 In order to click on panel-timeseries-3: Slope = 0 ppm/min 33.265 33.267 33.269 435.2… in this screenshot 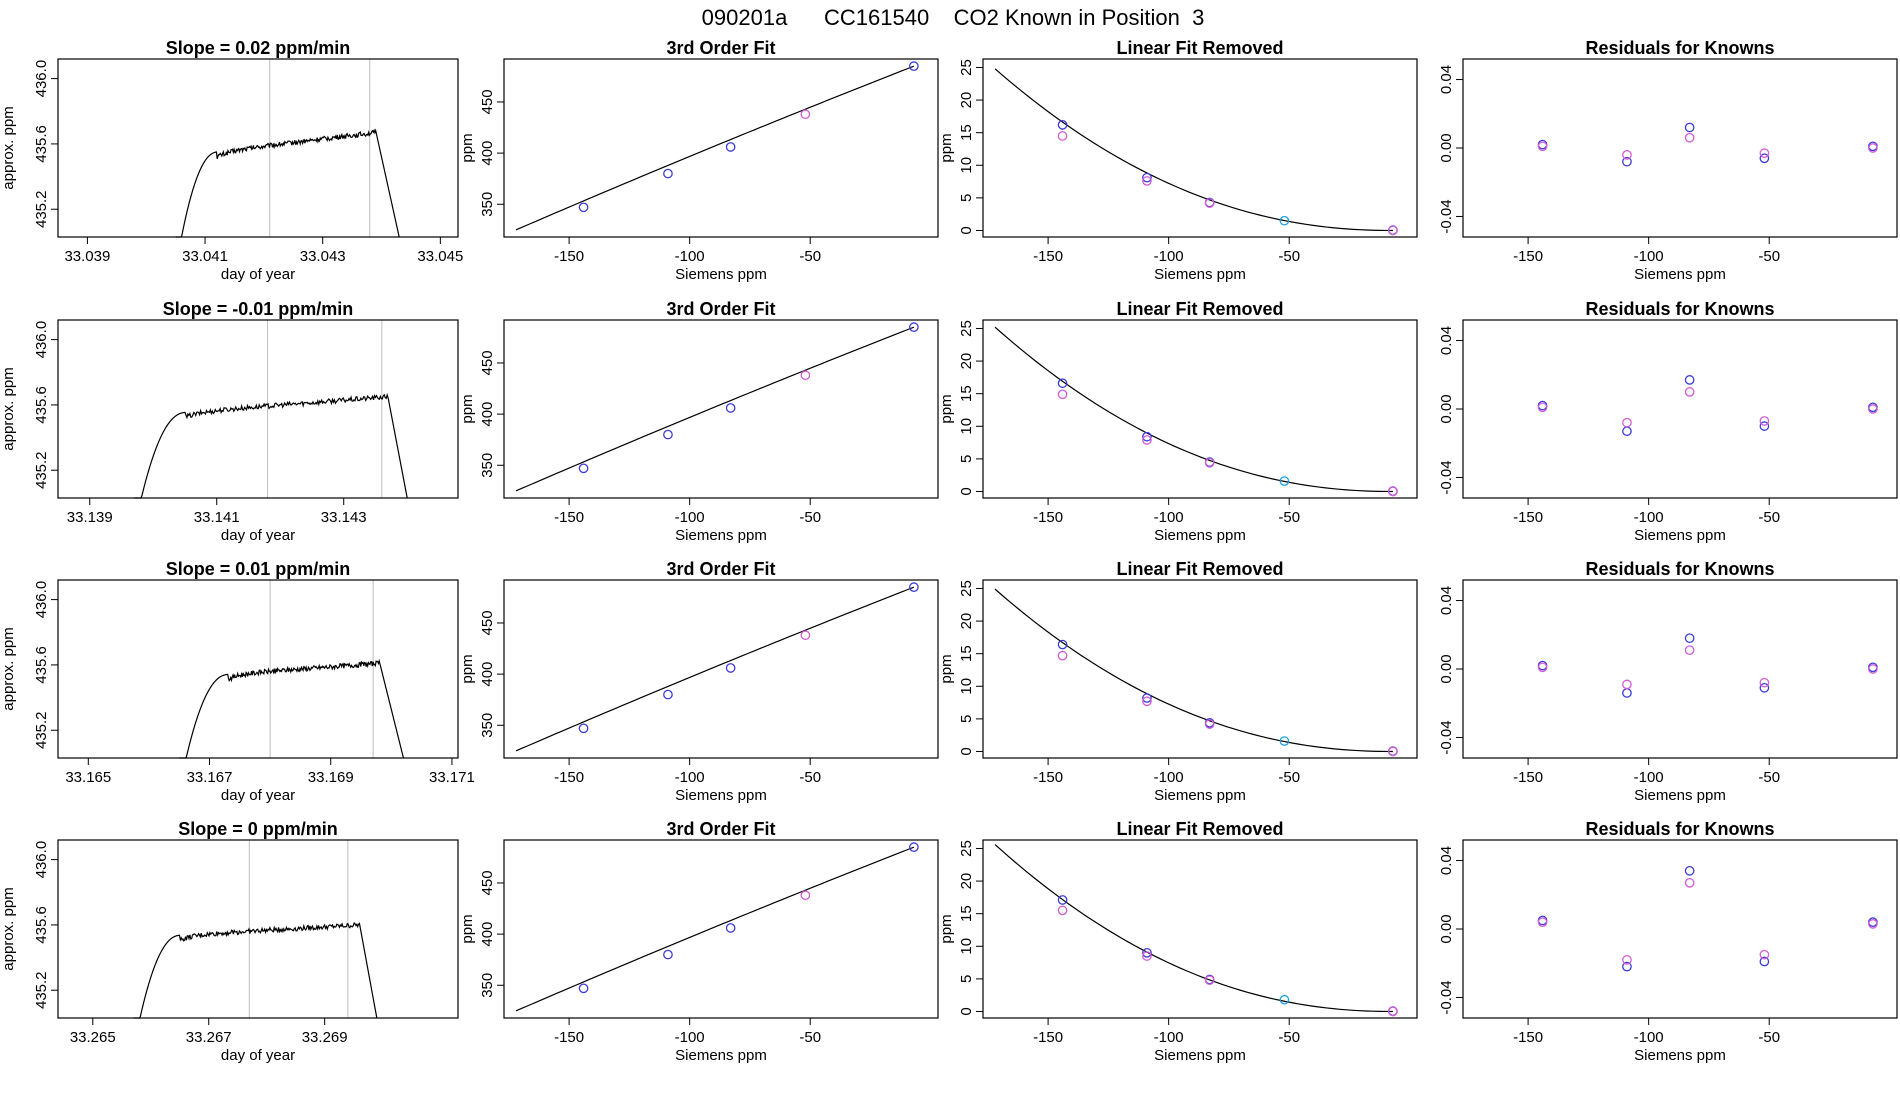, I will do `click(229, 941)`.